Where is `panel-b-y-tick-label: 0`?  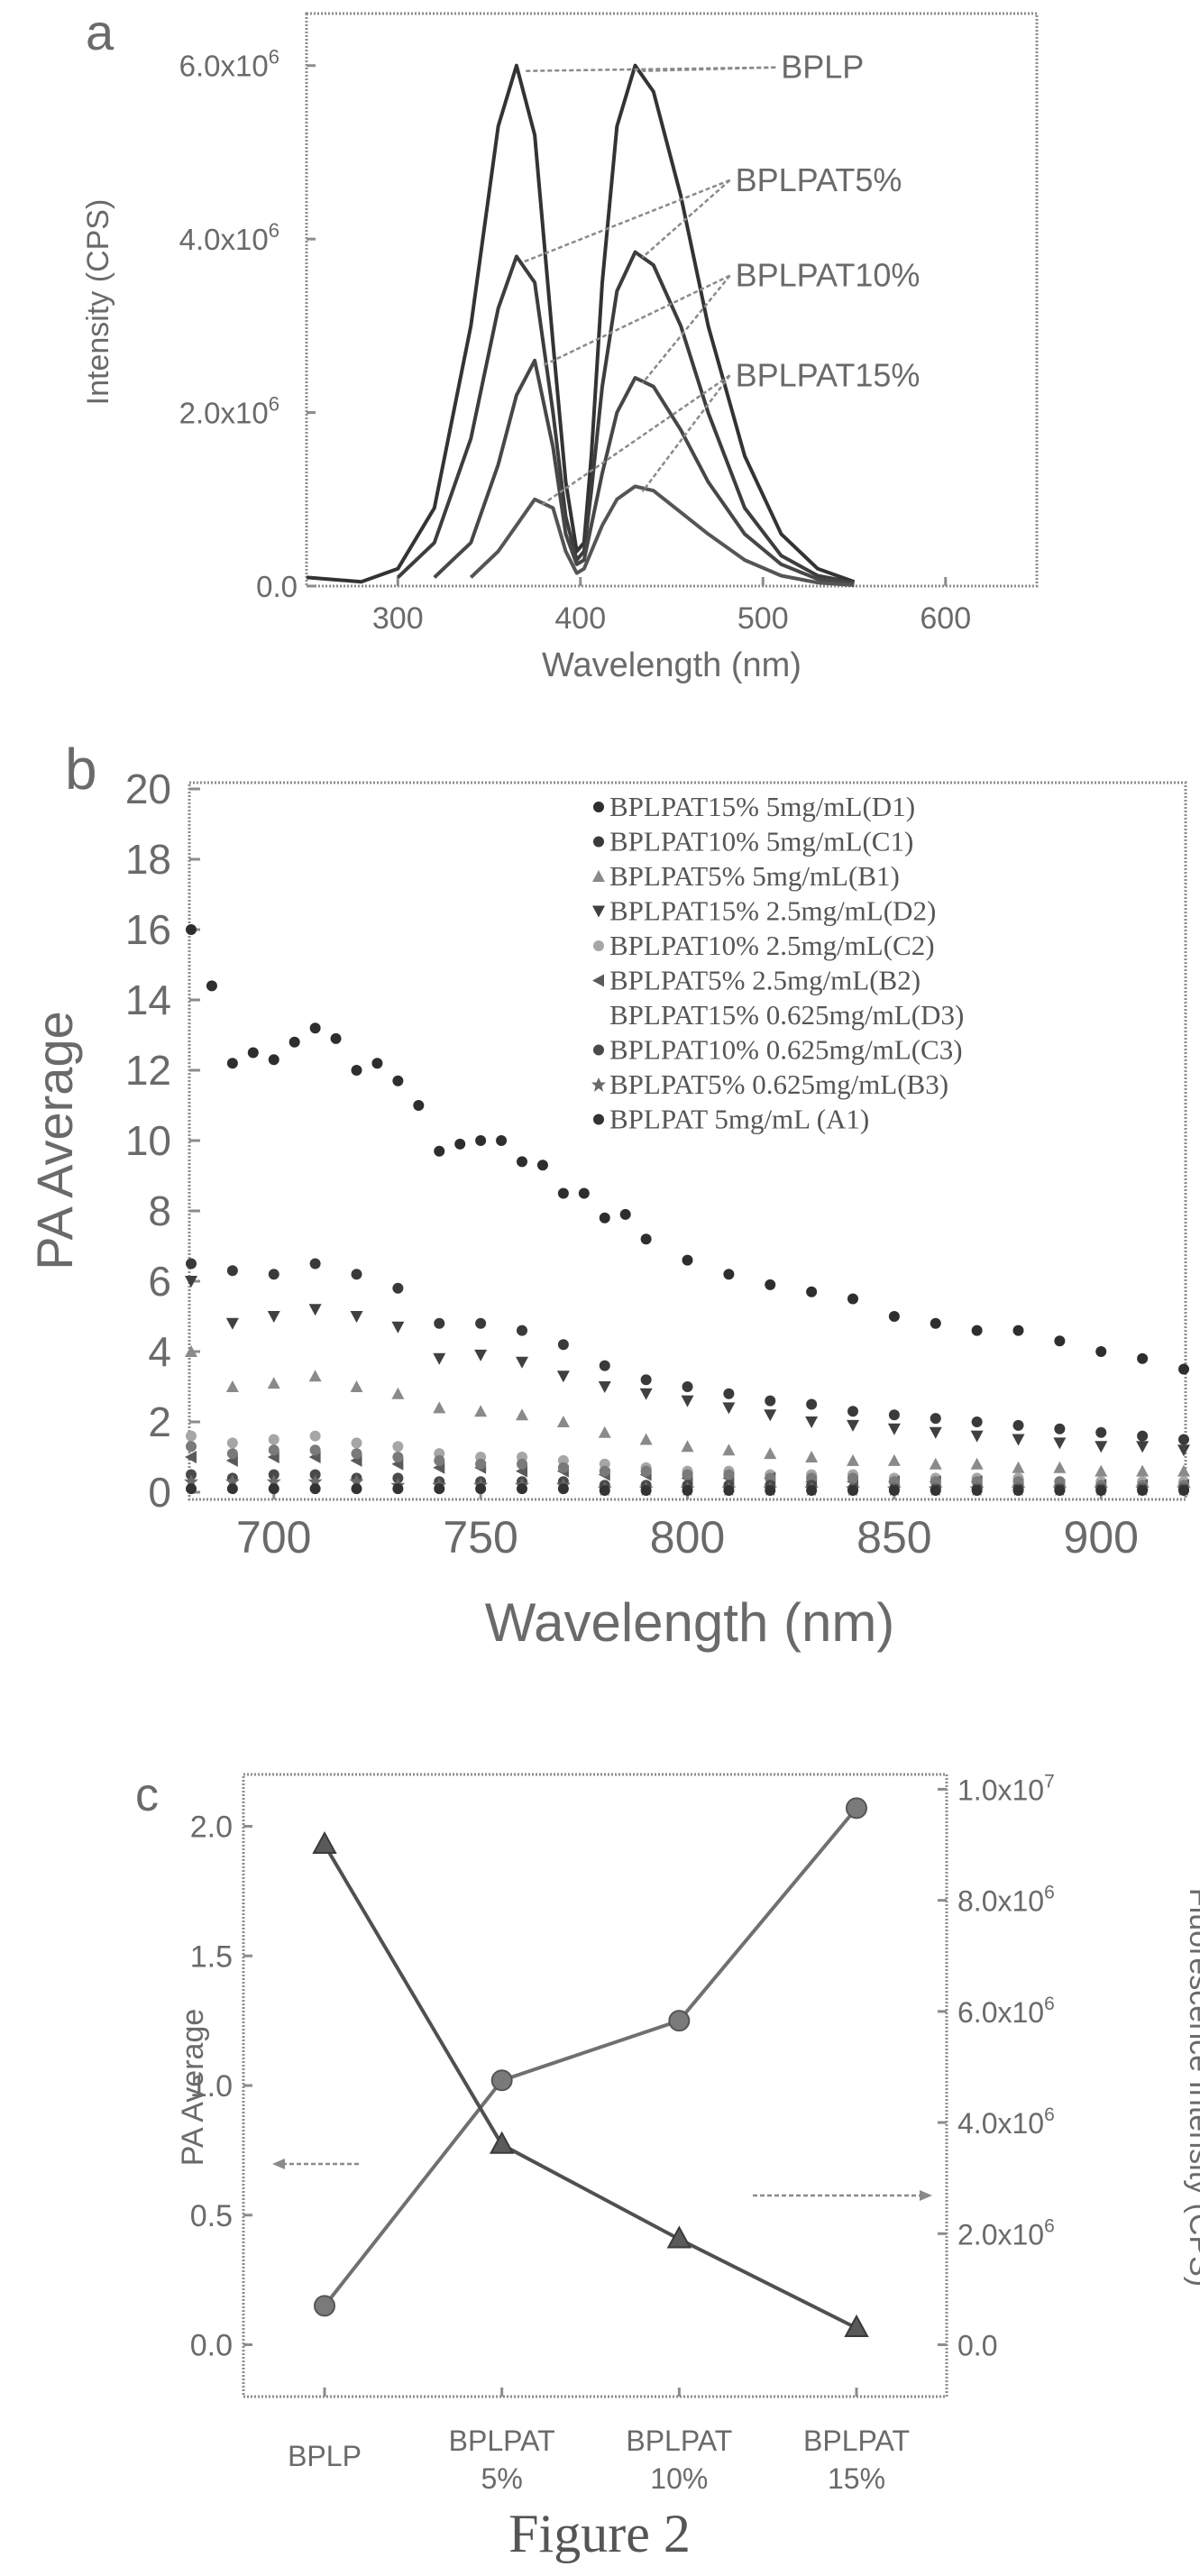
panel-b-y-tick-label: 0 is located at coordinates (159, 1492).